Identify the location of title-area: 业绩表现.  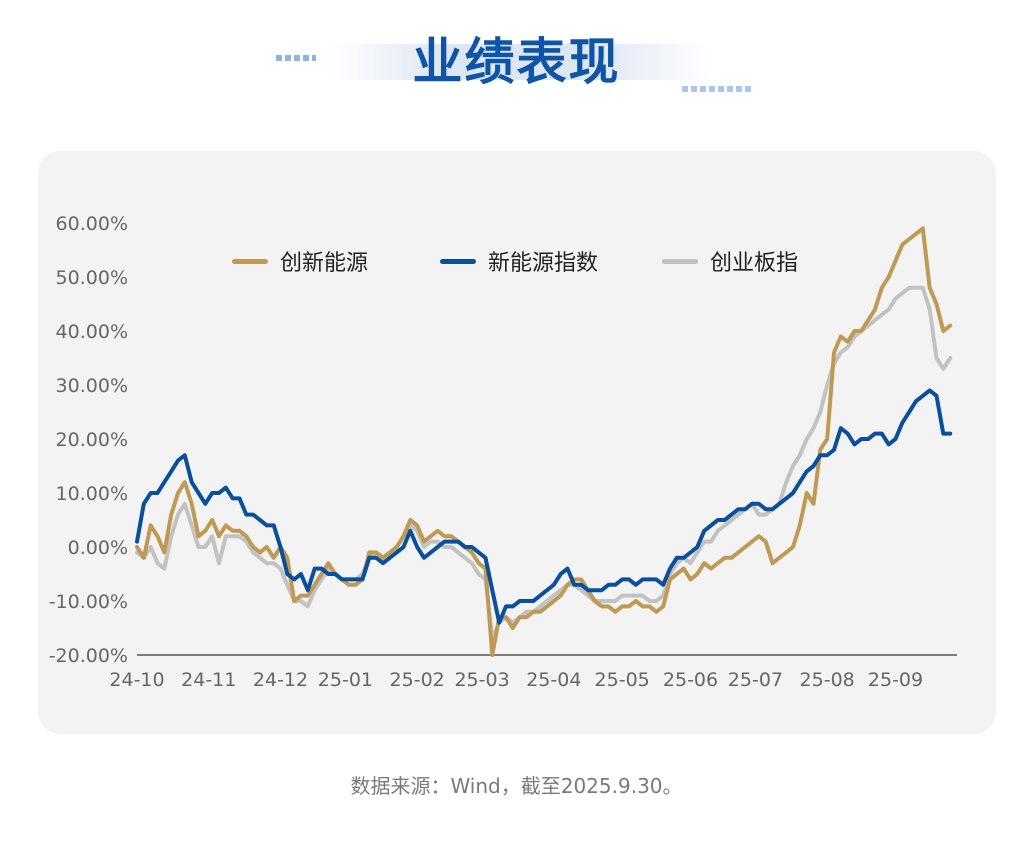
(516, 55).